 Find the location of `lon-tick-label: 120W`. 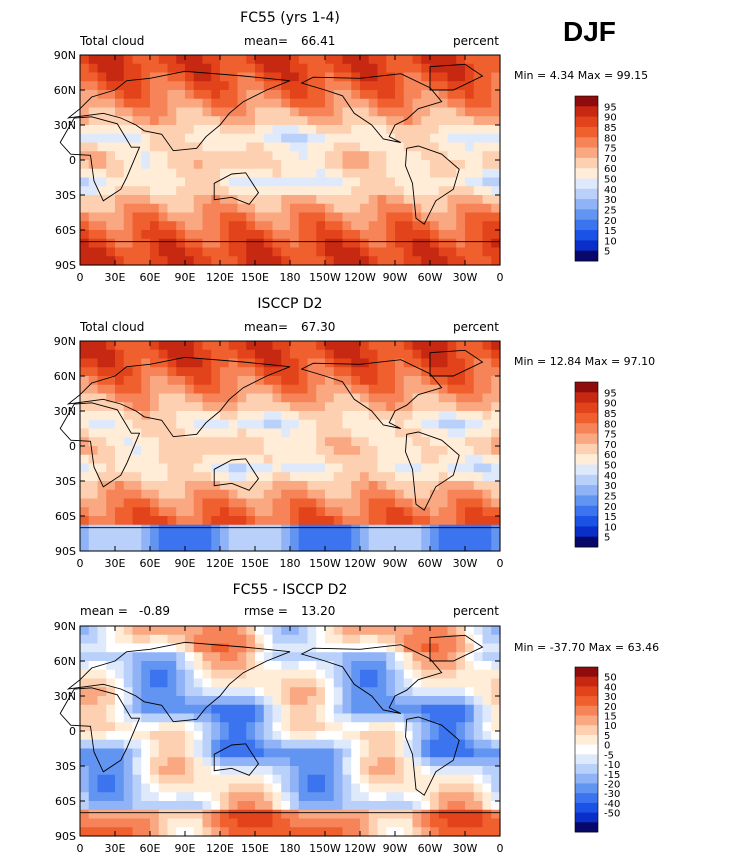

lon-tick-label: 120W is located at coordinates (360, 563).